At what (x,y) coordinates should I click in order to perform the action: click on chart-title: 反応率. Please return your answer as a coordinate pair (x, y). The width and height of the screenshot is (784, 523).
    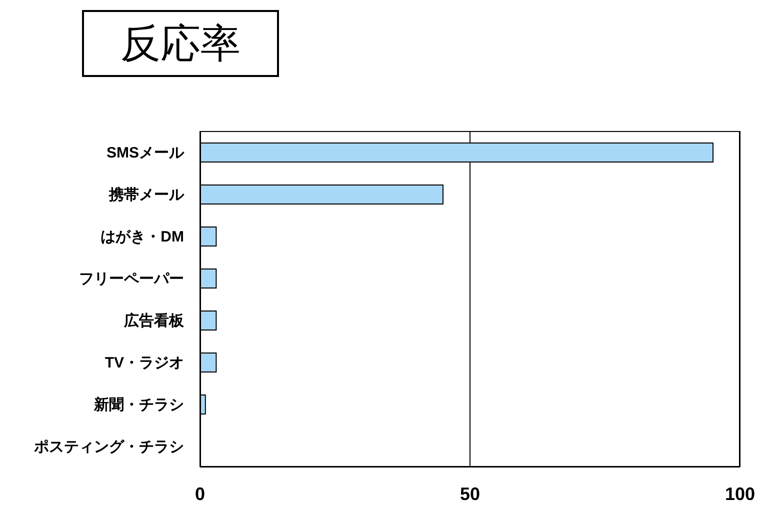
    Looking at the image, I should click on (180, 43).